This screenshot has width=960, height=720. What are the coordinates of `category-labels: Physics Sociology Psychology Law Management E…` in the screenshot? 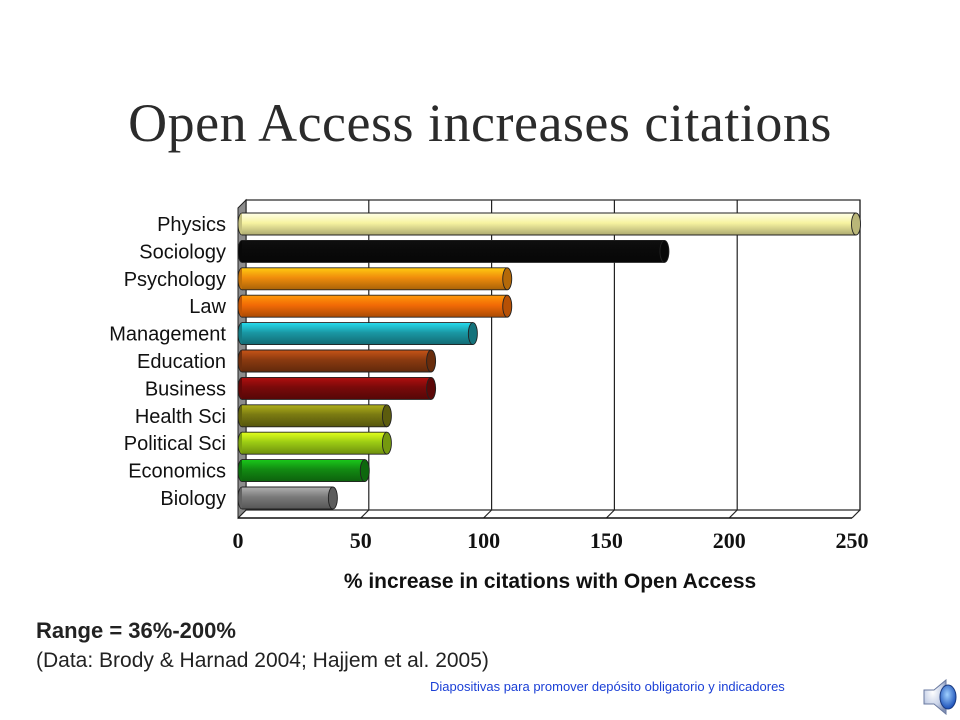 It's located at (167, 362).